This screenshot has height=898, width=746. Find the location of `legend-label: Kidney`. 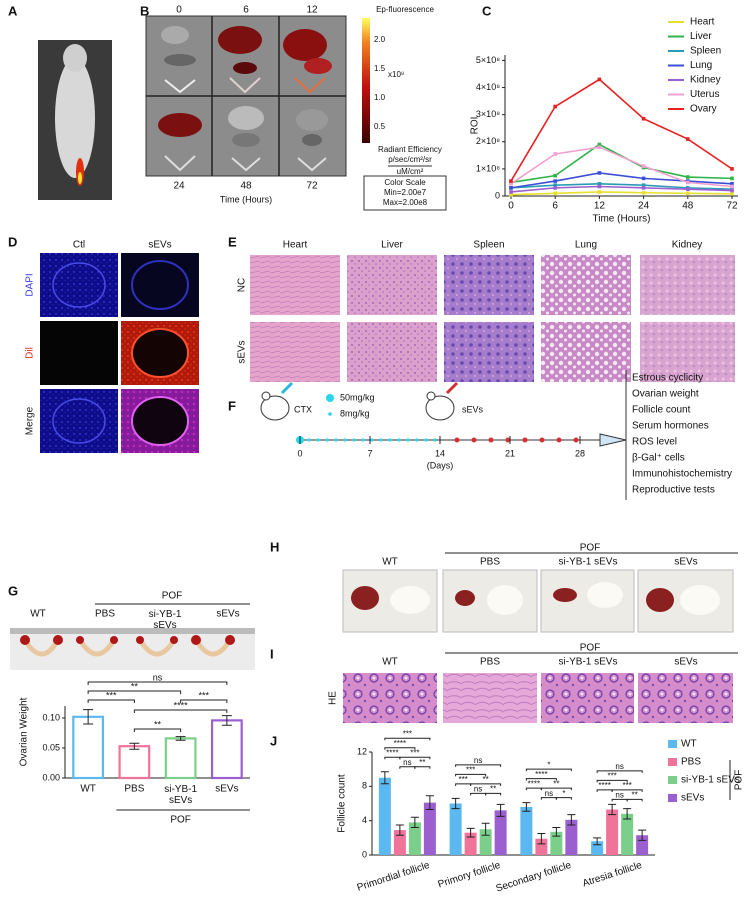

legend-label: Kidney is located at coordinates (705, 80).